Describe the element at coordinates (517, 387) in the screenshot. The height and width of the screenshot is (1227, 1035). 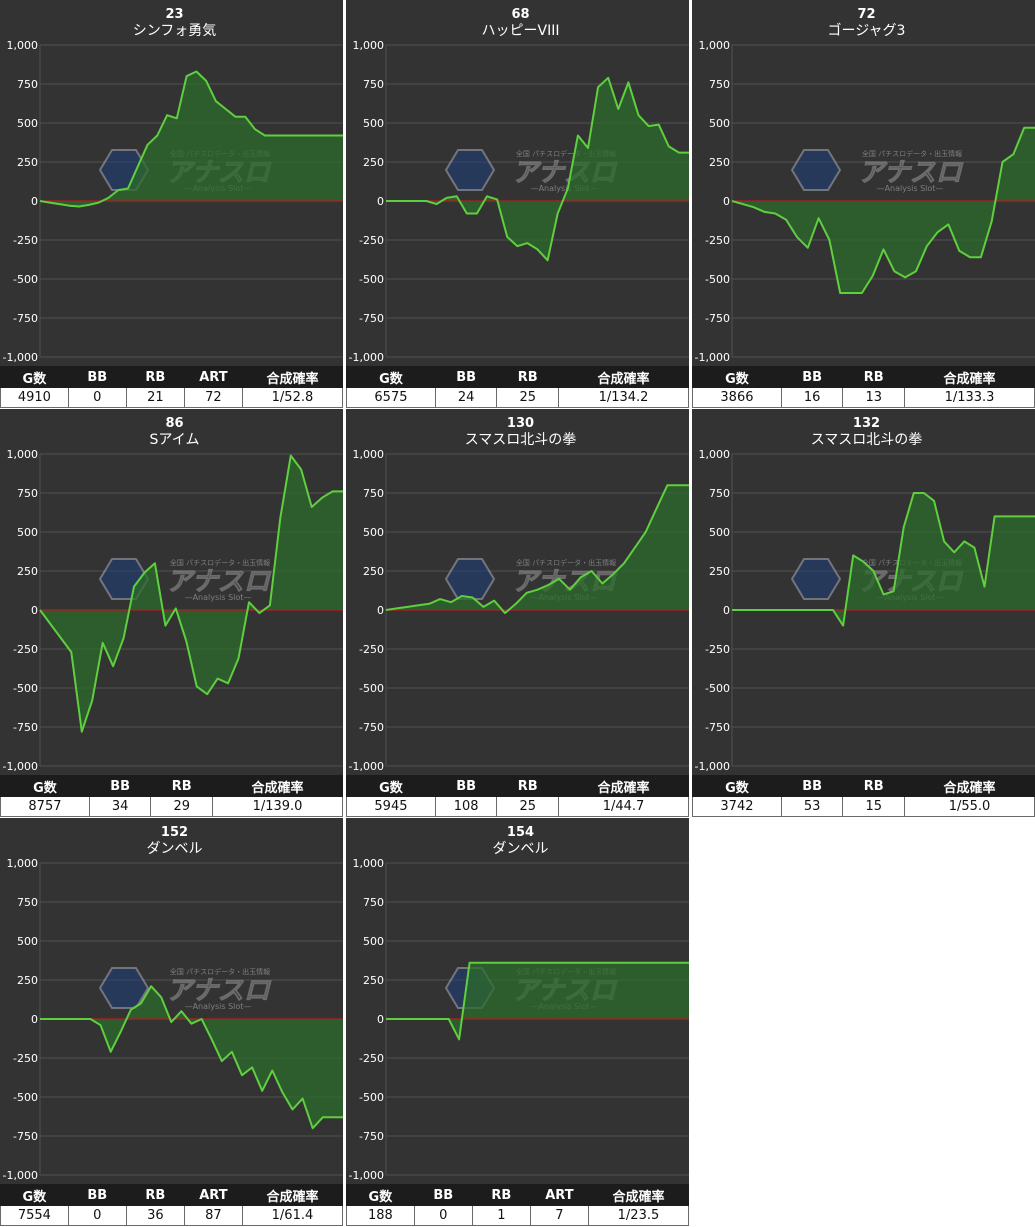
I see `stats-table: G数 BB RB 合成確率 6575 24 25 1/134.2` at that location.